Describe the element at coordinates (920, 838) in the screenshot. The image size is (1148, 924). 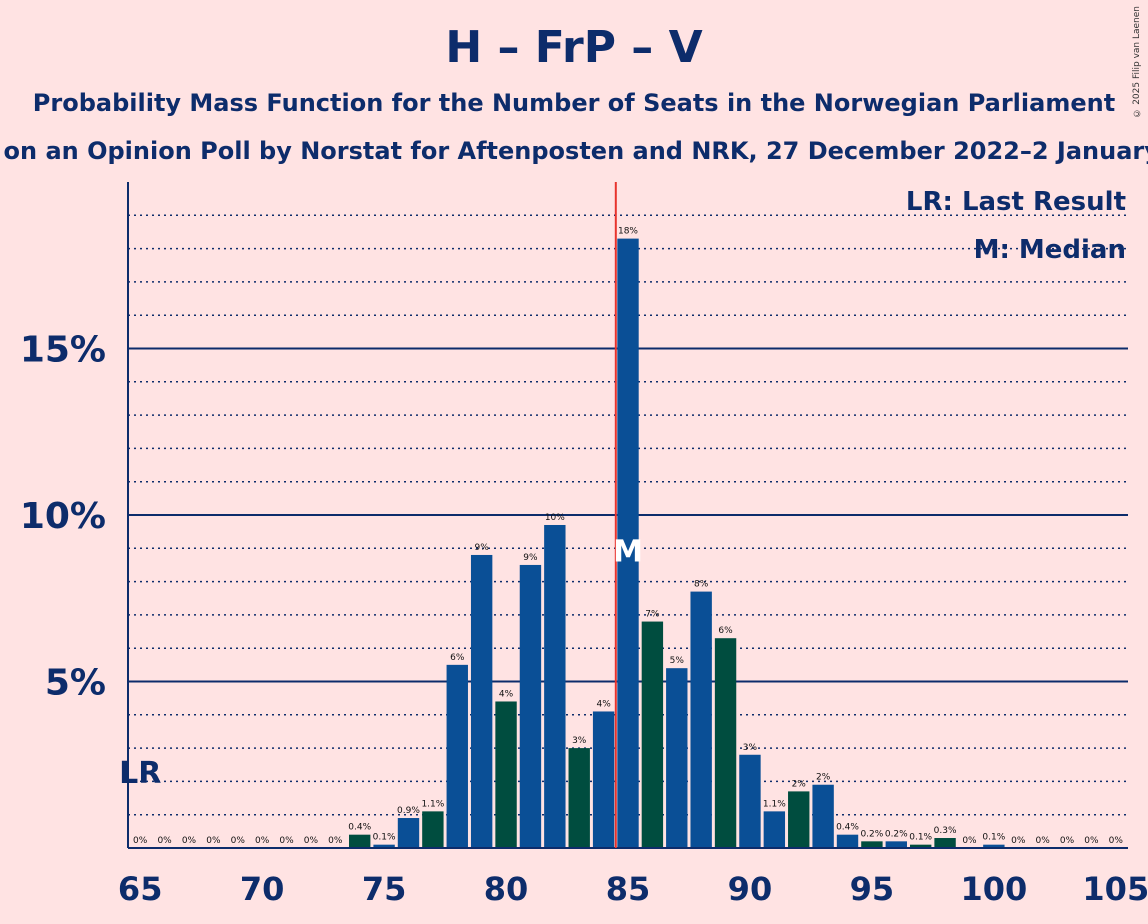
I see `data-label-seat-97: 0.1%` at that location.